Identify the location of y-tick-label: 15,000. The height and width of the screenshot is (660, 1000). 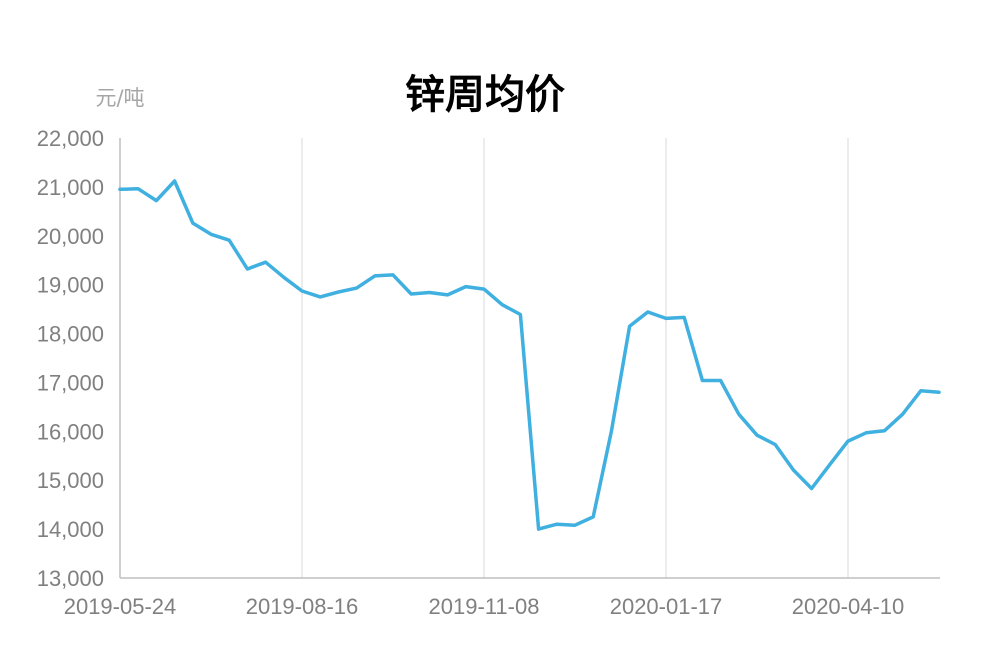
(70, 480).